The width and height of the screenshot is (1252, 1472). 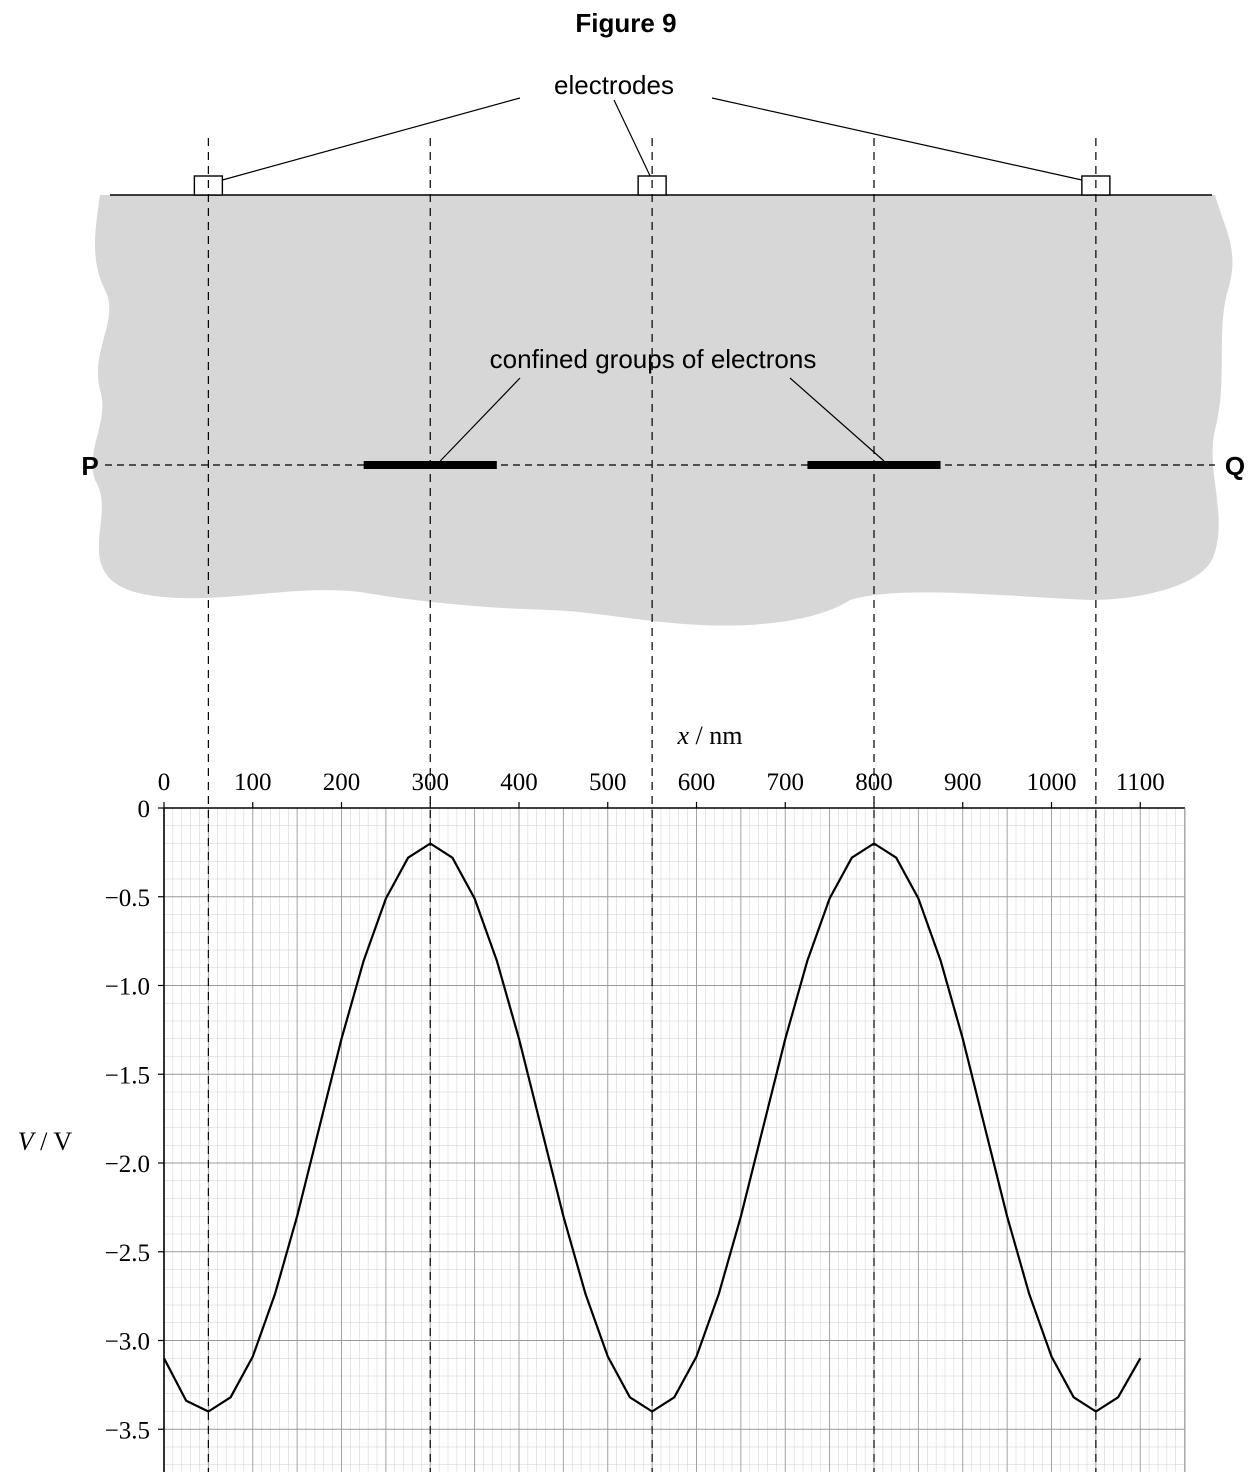 I want to click on electrodes-label: electrodes, so click(x=614, y=85).